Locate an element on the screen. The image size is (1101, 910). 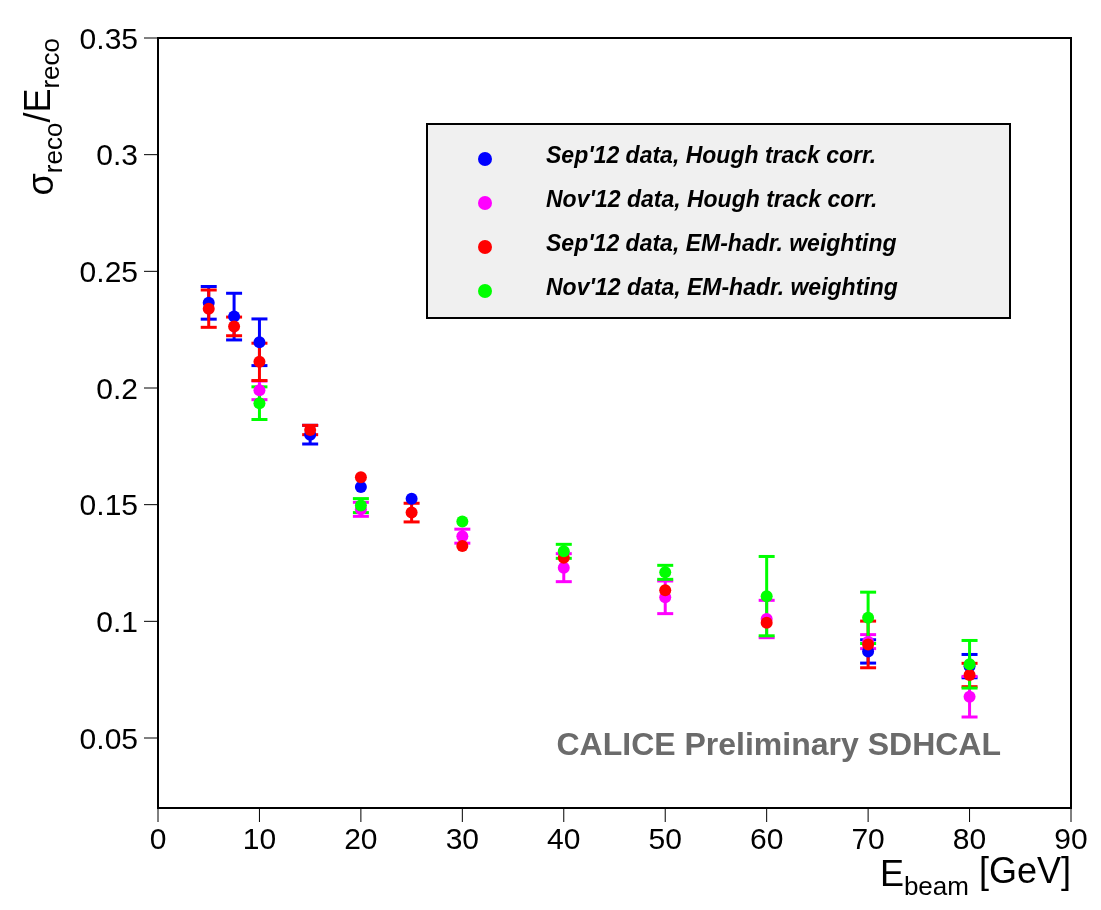
x-tick-label: 20 is located at coordinates (361, 839).